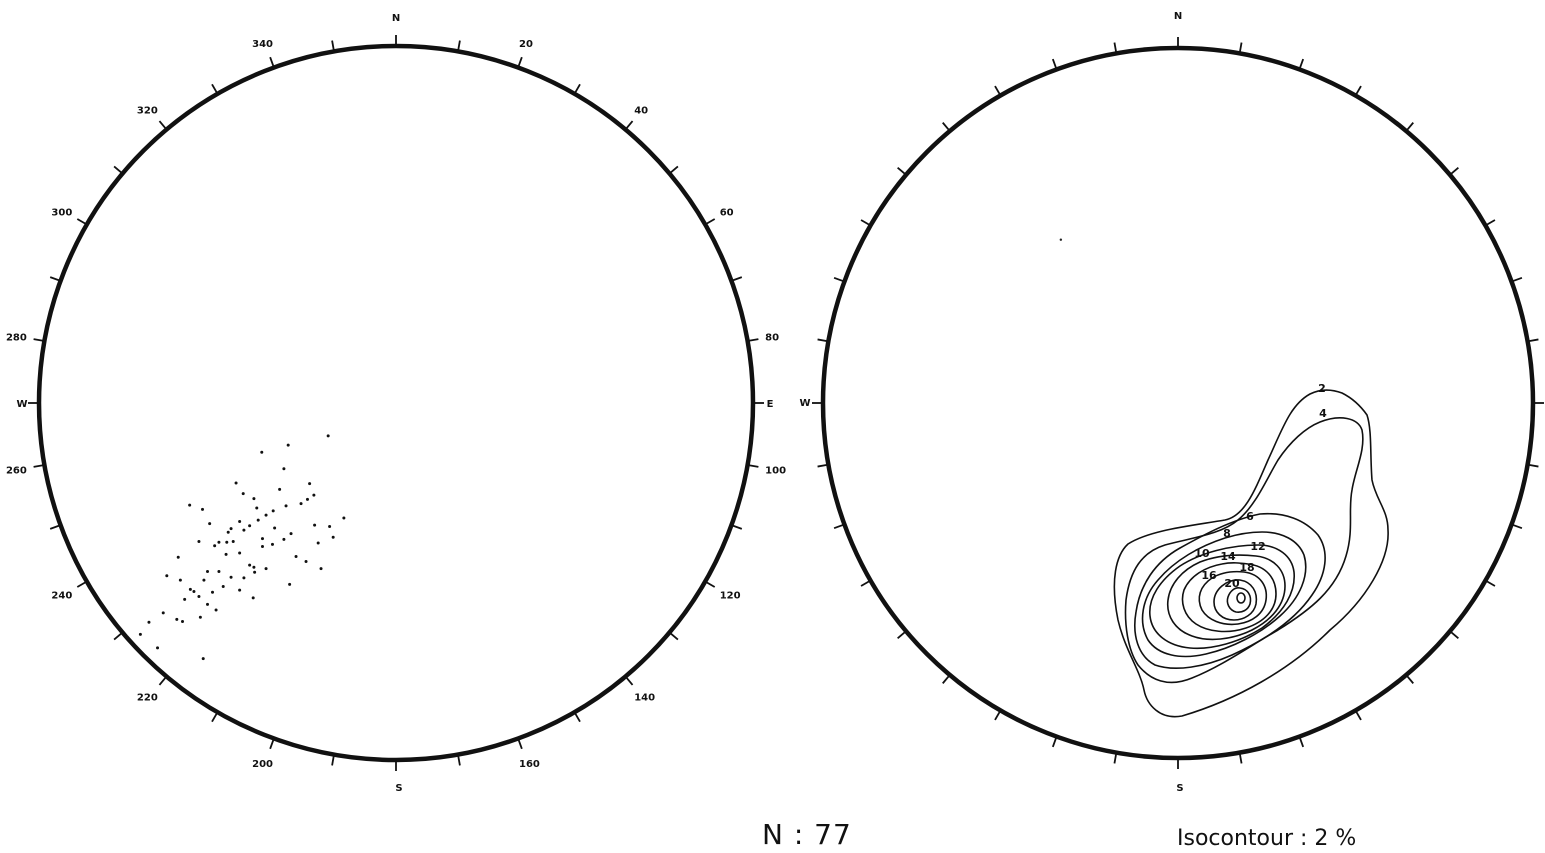 The image size is (1545, 853). I want to click on isocontour-interval-label: Isocontour : 2 %, so click(1266, 838).